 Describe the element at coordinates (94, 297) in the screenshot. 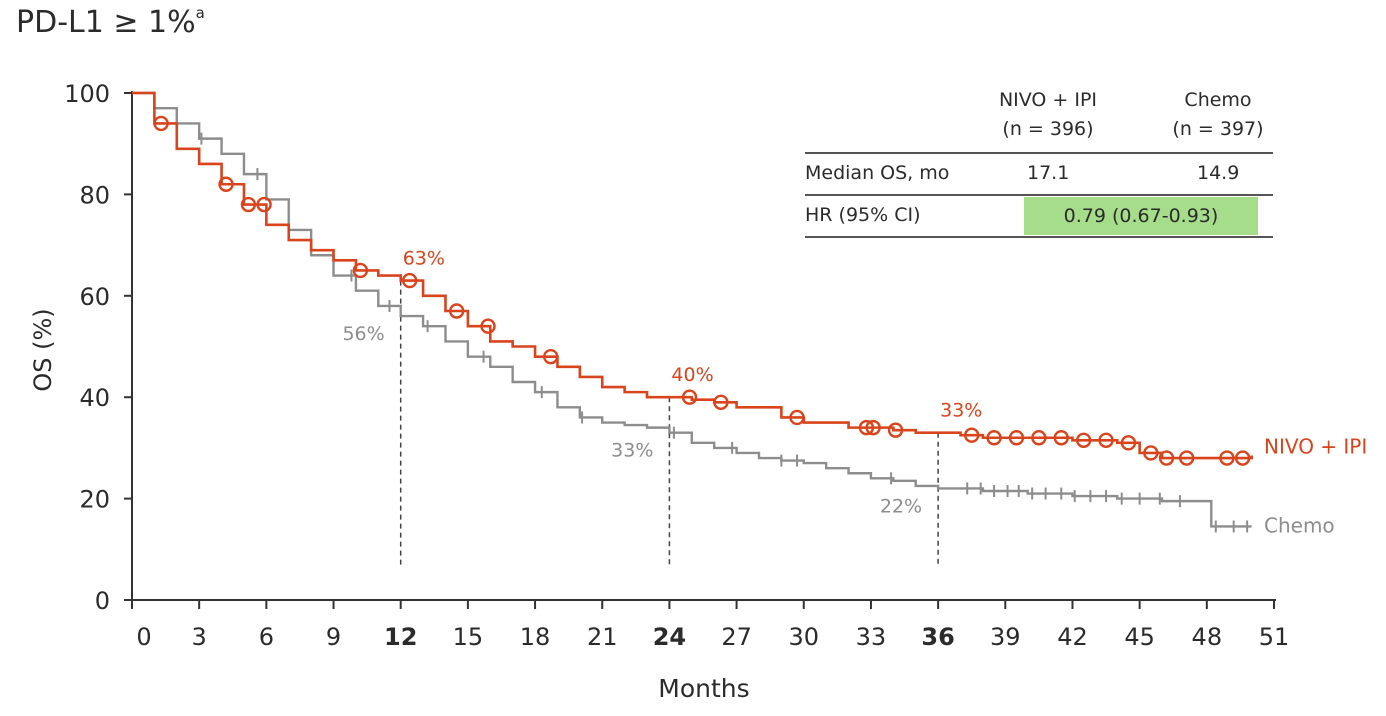

I see `y-tick-label: 60` at that location.